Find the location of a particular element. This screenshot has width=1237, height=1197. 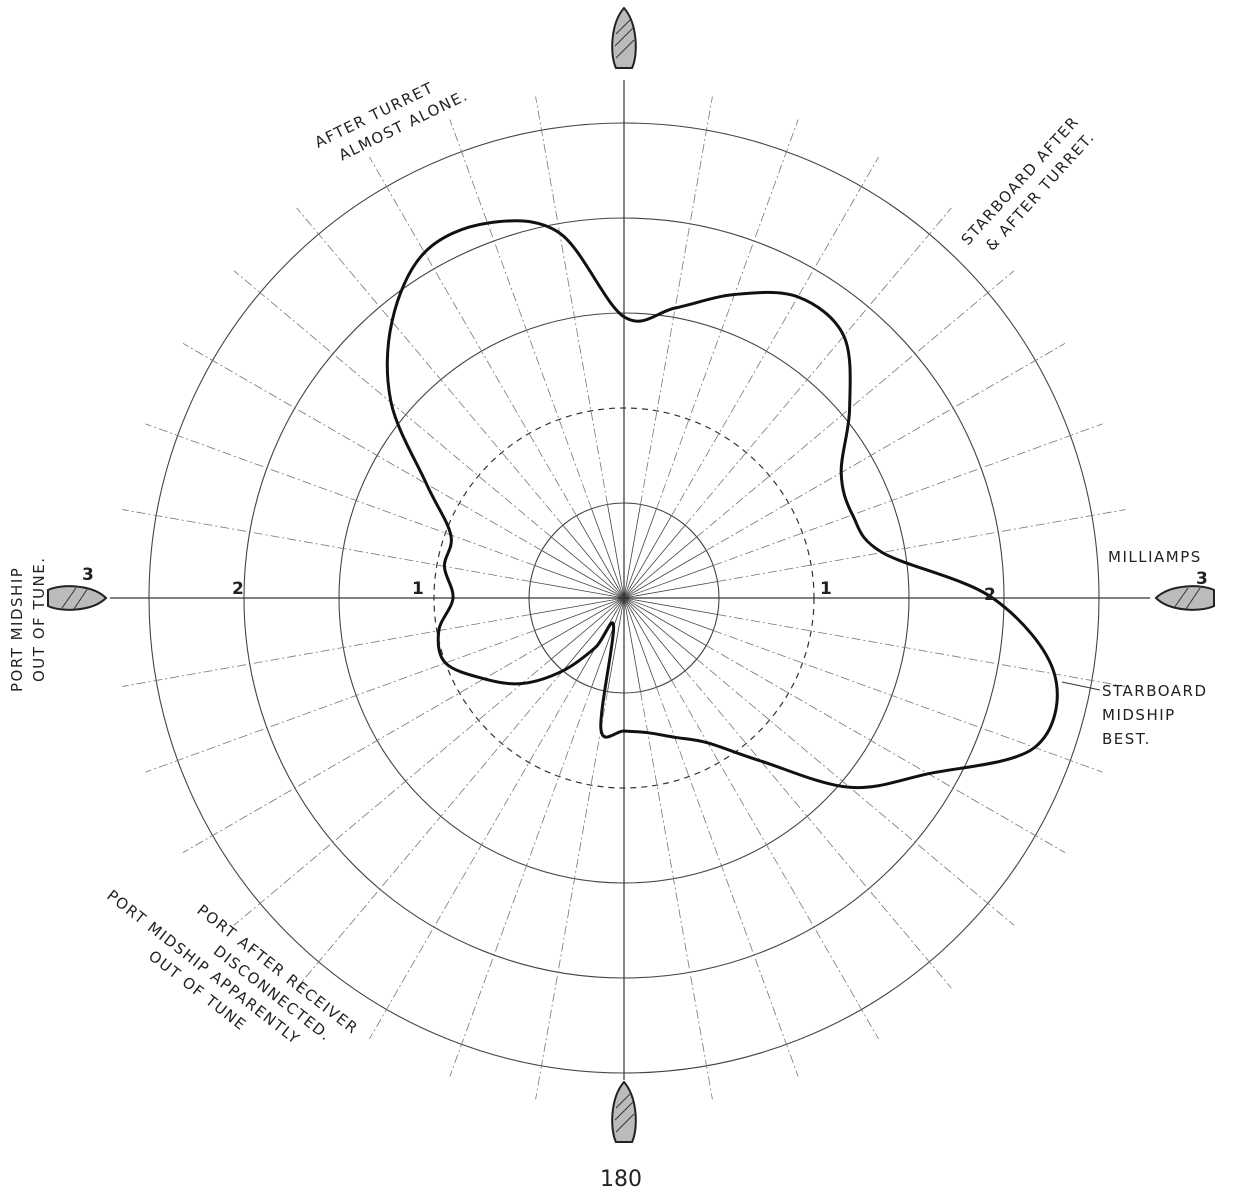

annotation-line: OUT OF TUNE. is located at coordinates (39, 619).